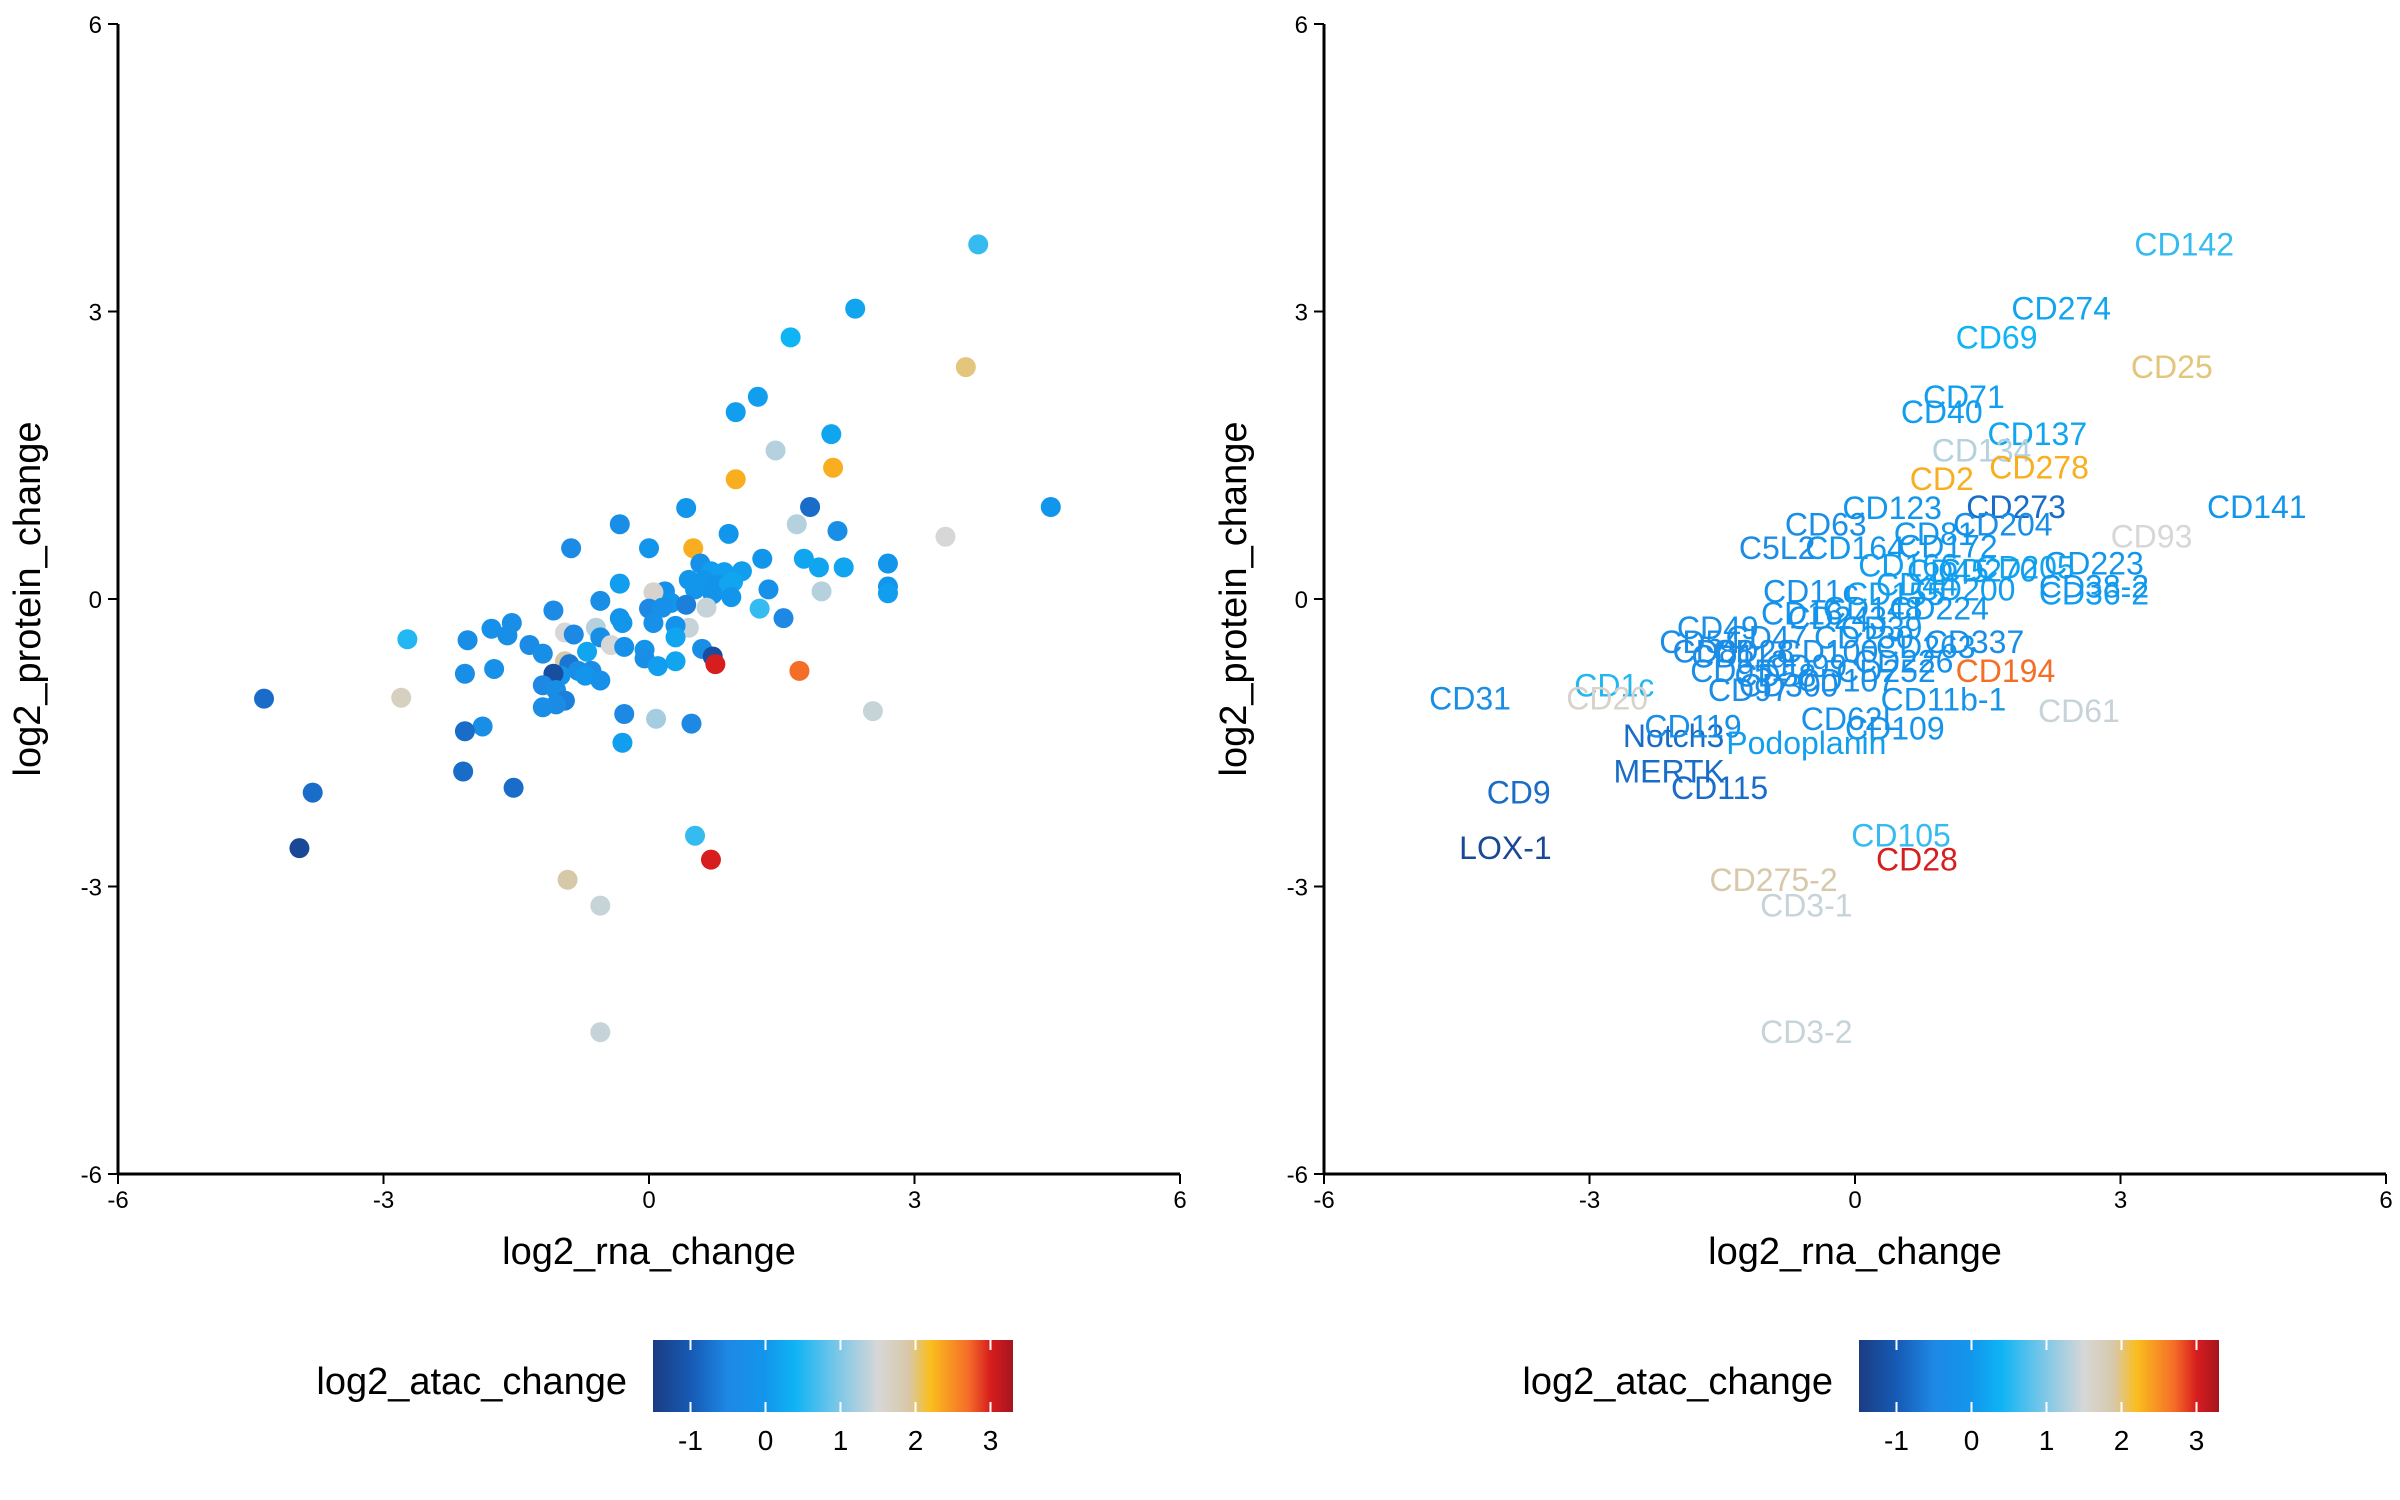 The height and width of the screenshot is (1500, 2400). What do you see at coordinates (1944, 700) in the screenshot?
I see `point-label: CD11b-1` at bounding box center [1944, 700].